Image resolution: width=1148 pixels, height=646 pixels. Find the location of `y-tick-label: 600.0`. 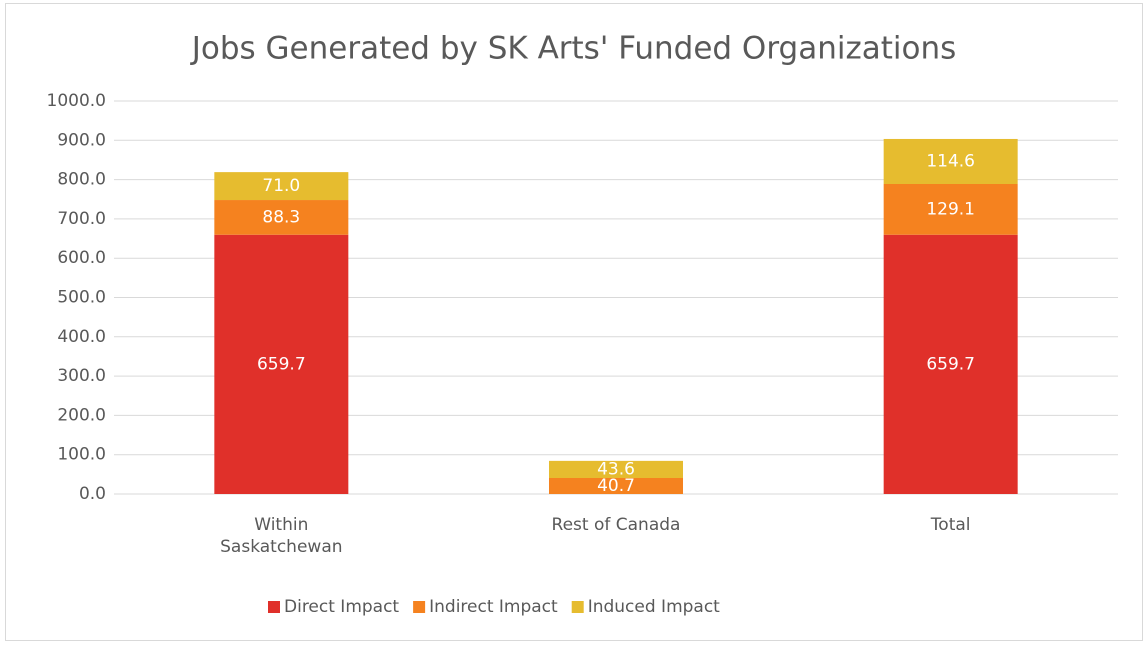

y-tick-label: 600.0 is located at coordinates (81, 258).